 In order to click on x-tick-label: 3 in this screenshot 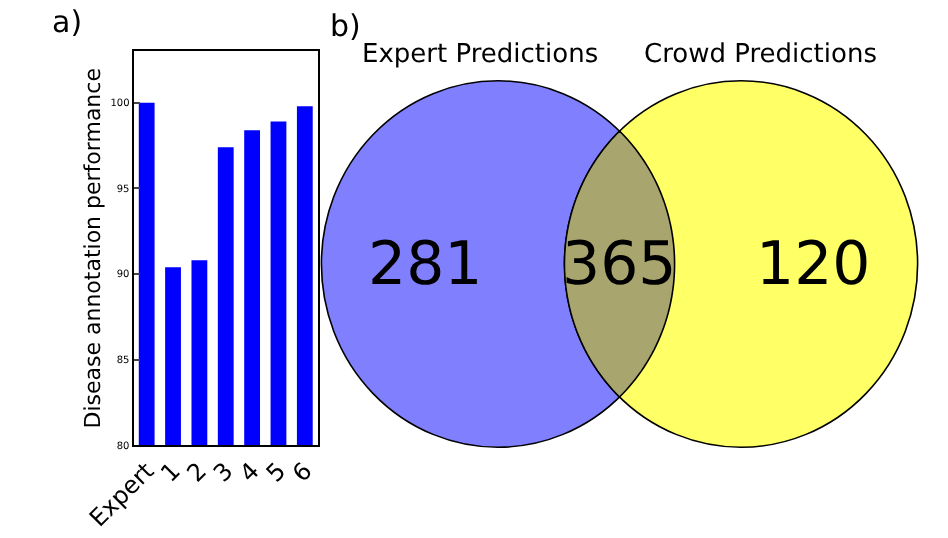, I will do `click(223, 472)`.